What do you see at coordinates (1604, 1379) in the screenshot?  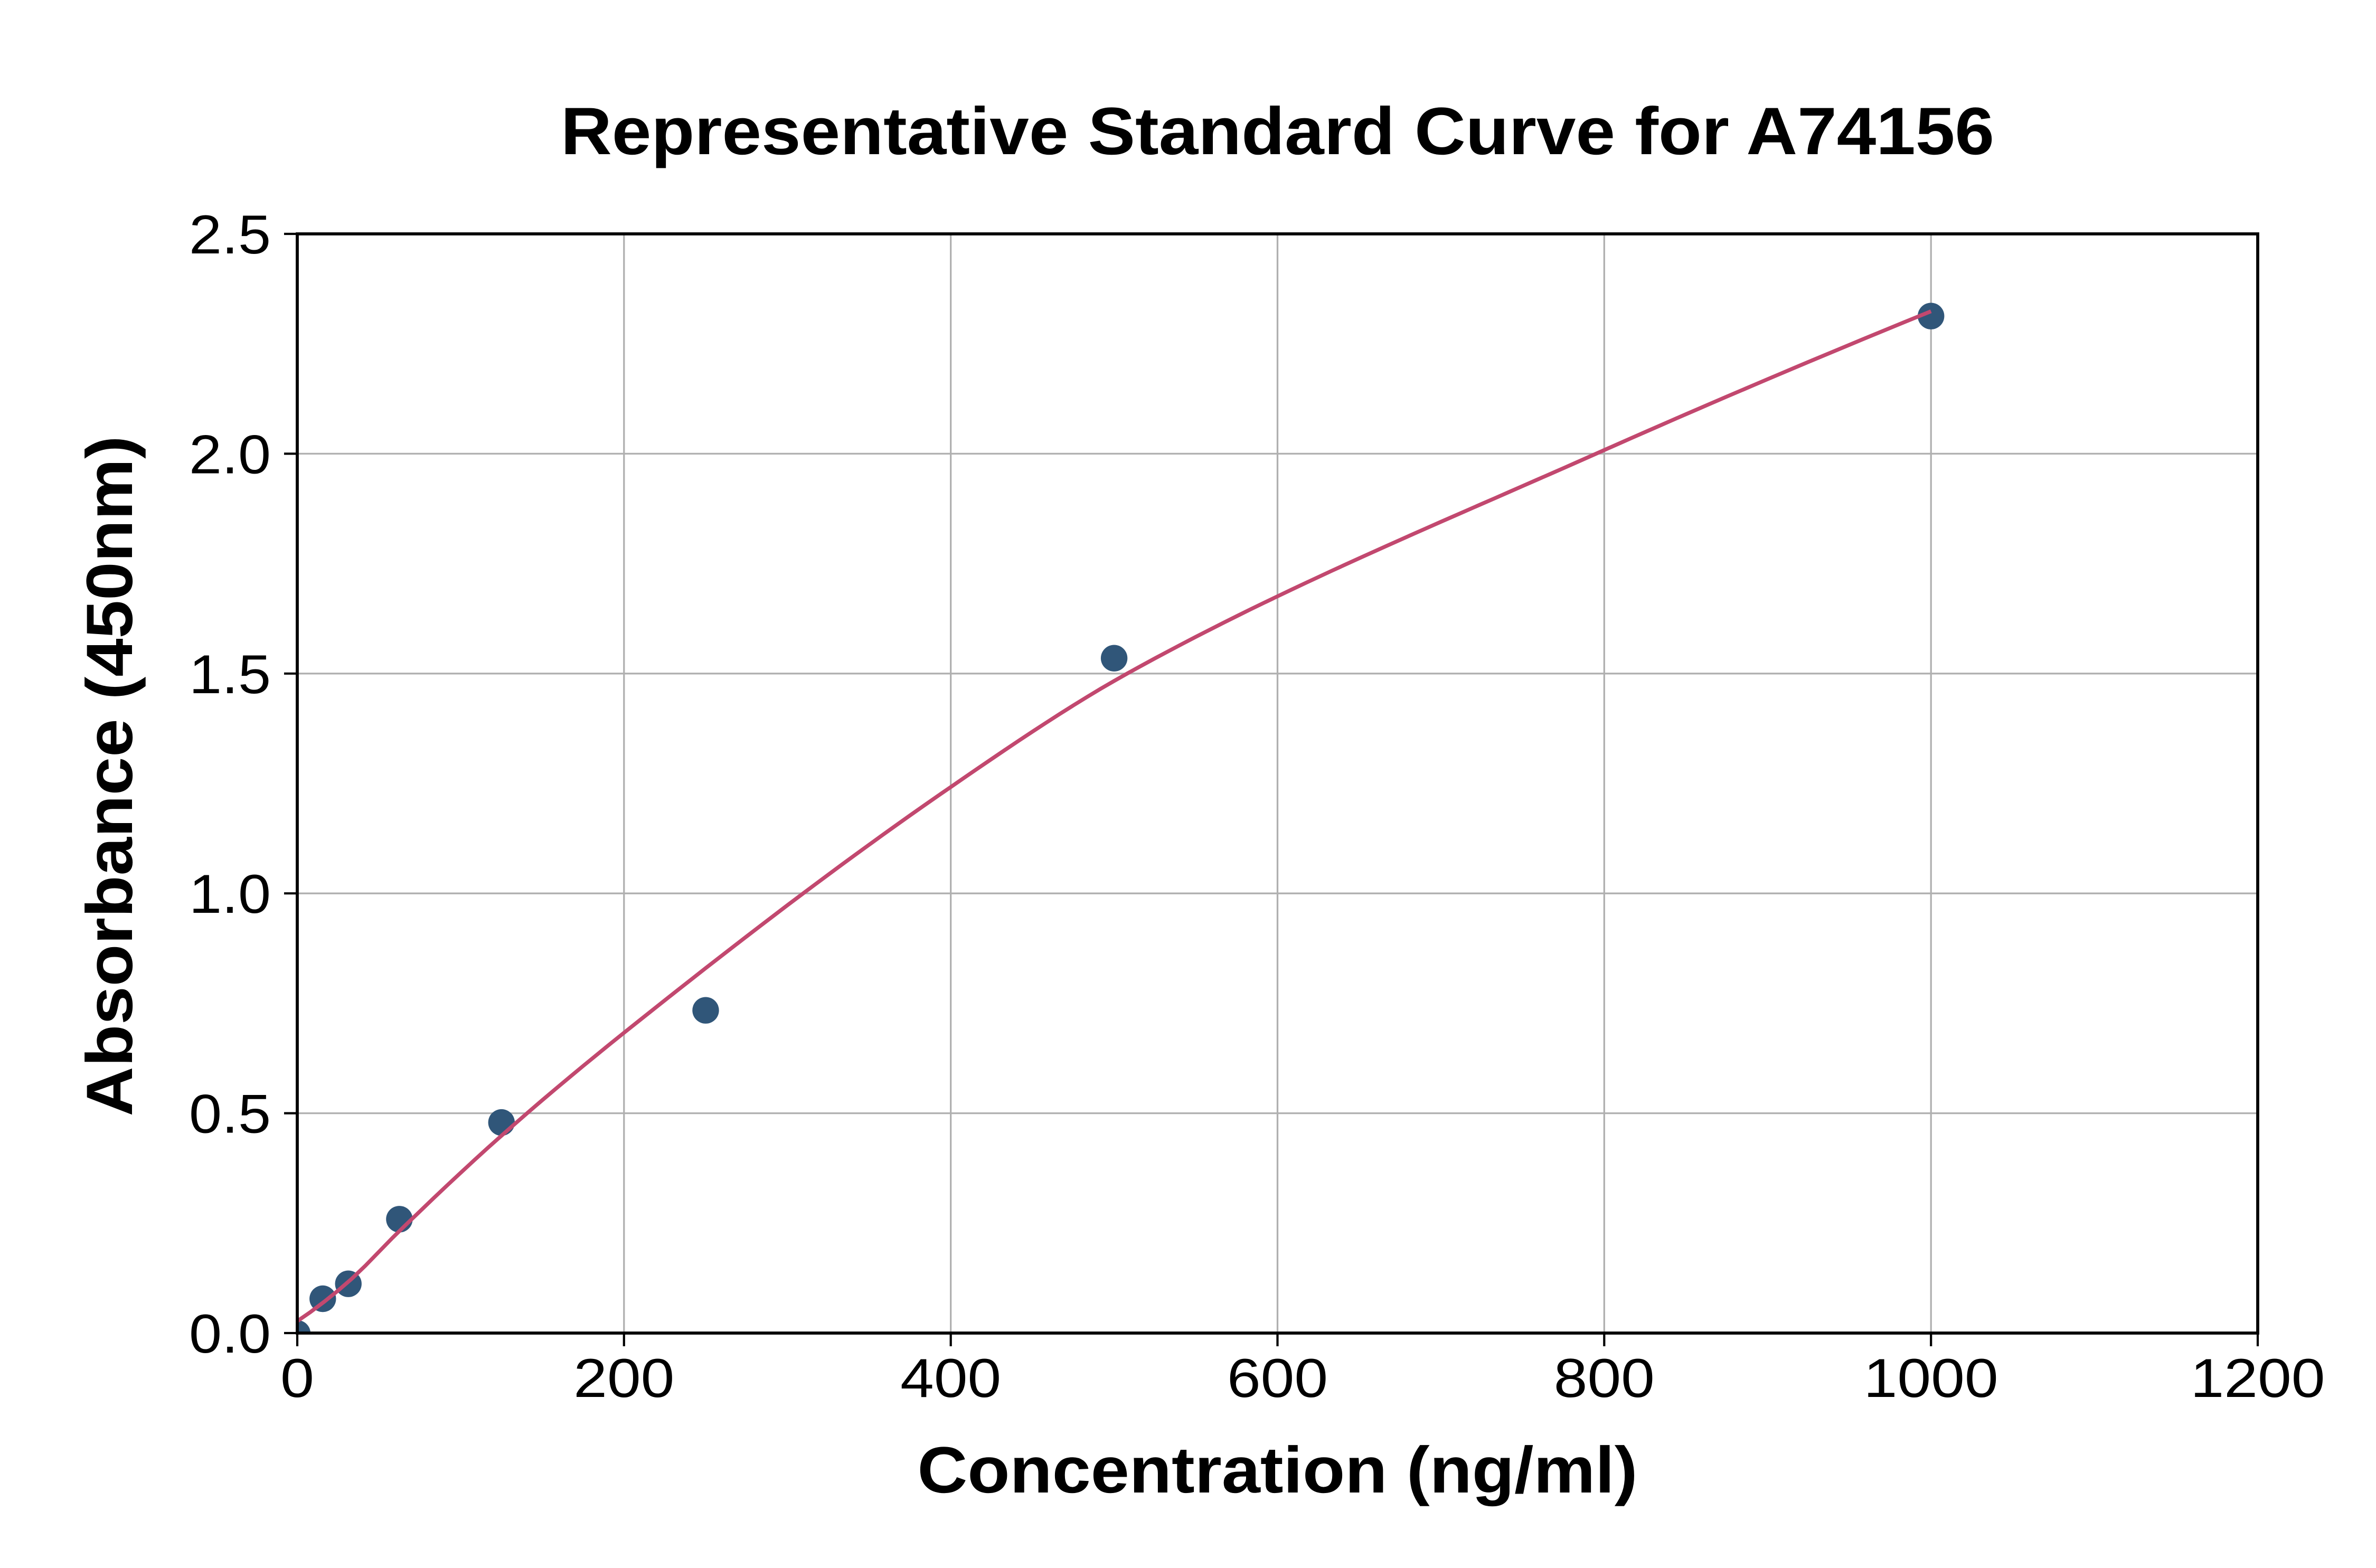 I see `svg-text: 800` at bounding box center [1604, 1379].